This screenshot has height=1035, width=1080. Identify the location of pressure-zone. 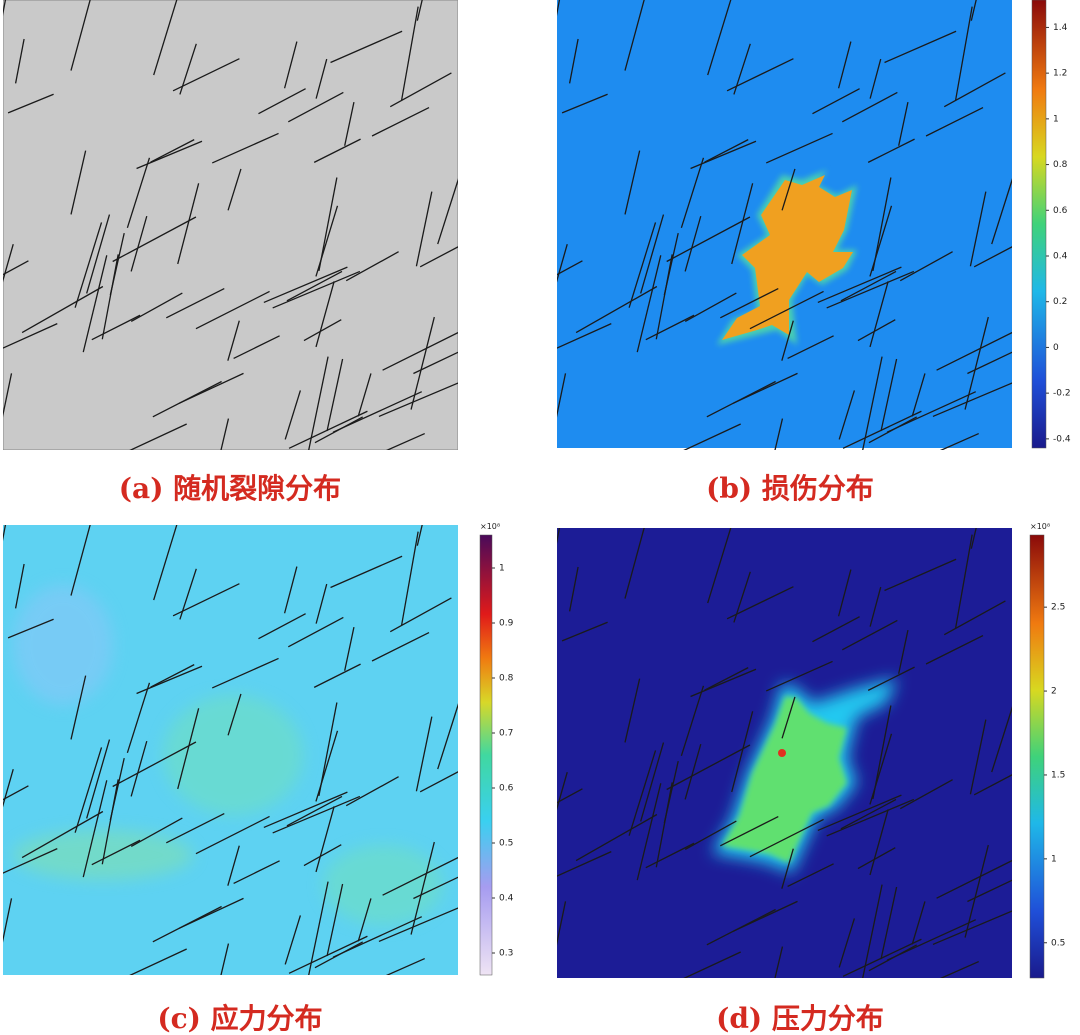
(784, 779).